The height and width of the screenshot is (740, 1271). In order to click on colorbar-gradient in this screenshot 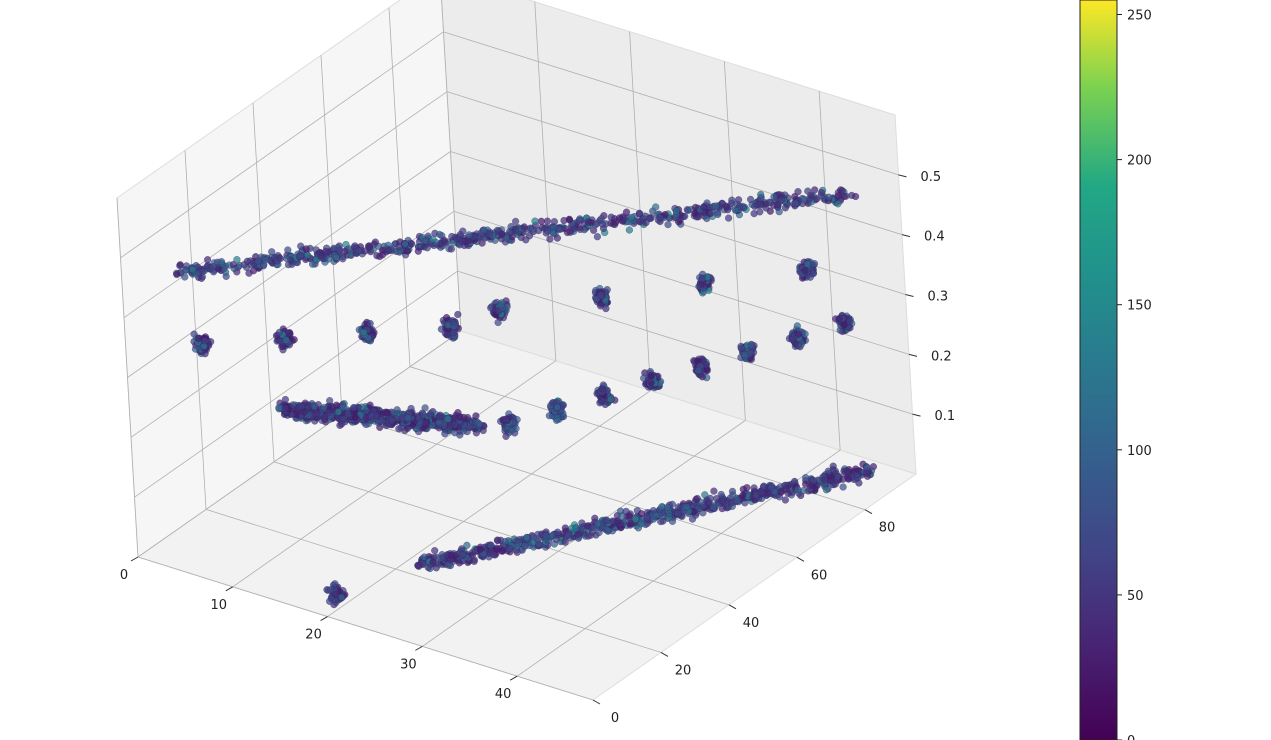, I will do `click(1098, 370)`.